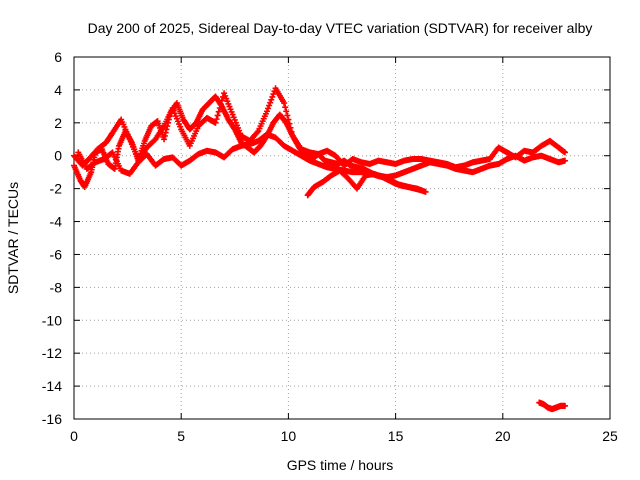 Image resolution: width=640 pixels, height=480 pixels. Describe the element at coordinates (56, 189) in the screenshot. I see `y-tick-label: -2` at that location.